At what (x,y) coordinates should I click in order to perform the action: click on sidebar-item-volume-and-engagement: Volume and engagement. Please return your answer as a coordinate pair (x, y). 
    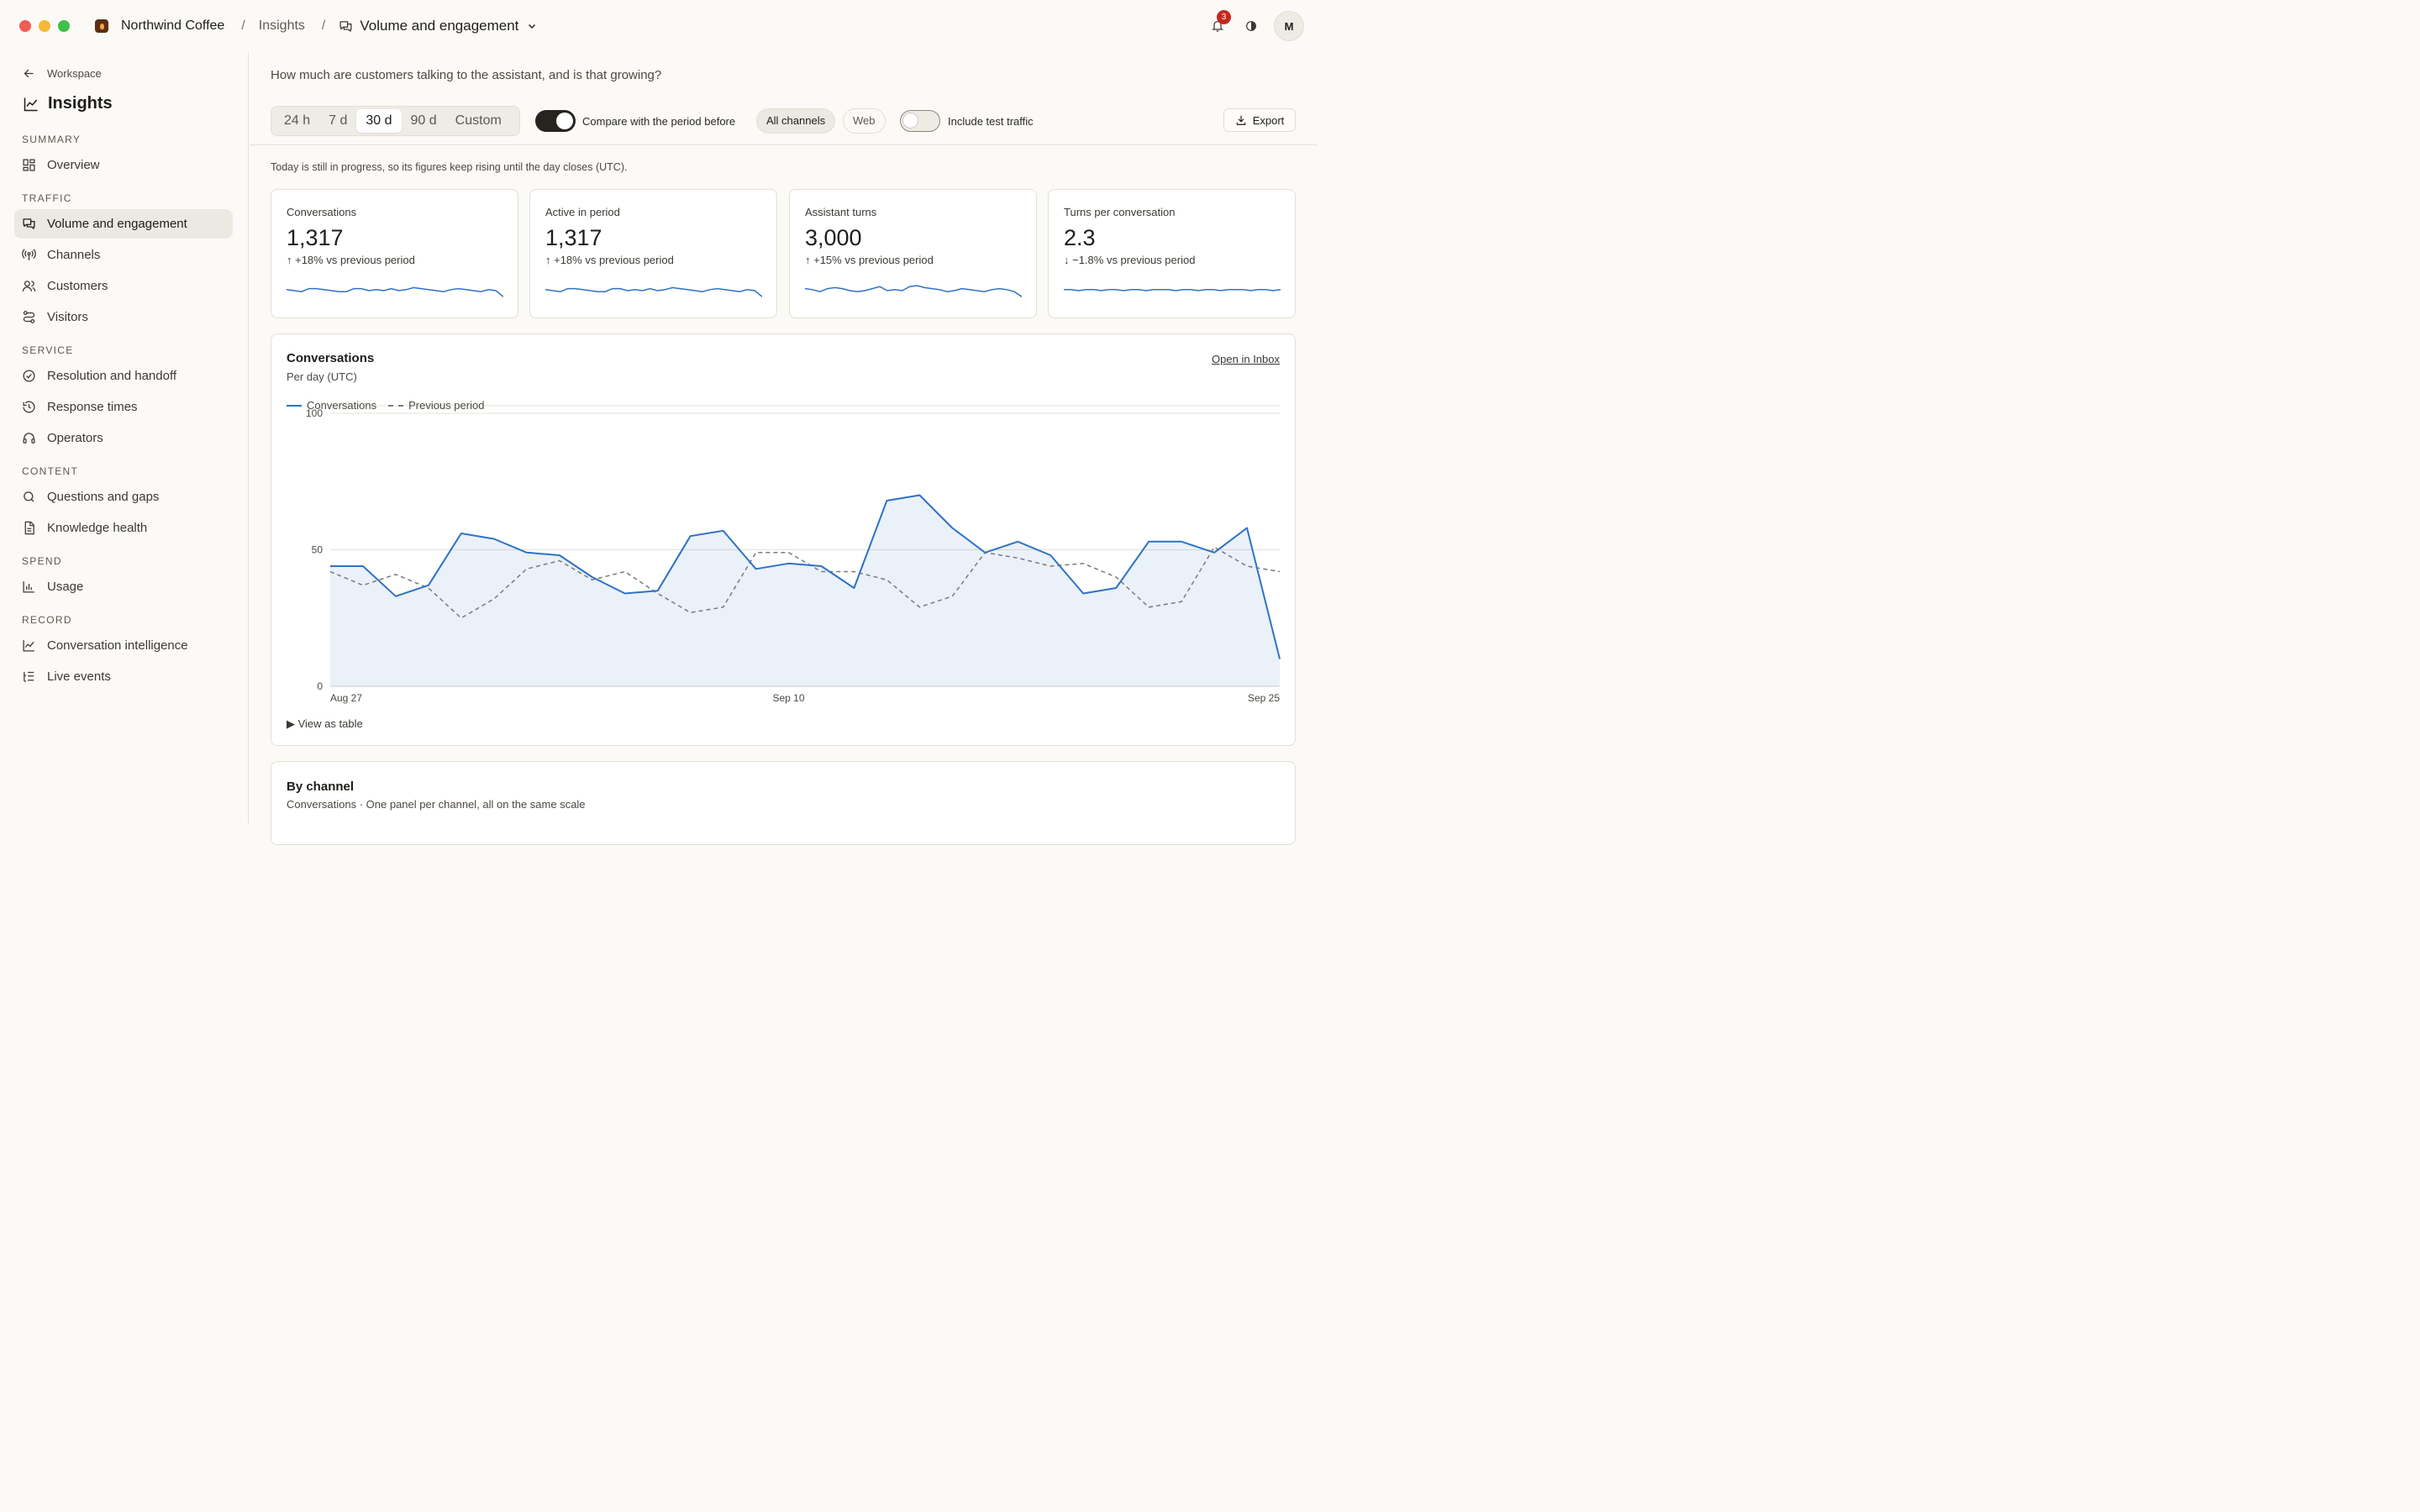
    Looking at the image, I should click on (124, 224).